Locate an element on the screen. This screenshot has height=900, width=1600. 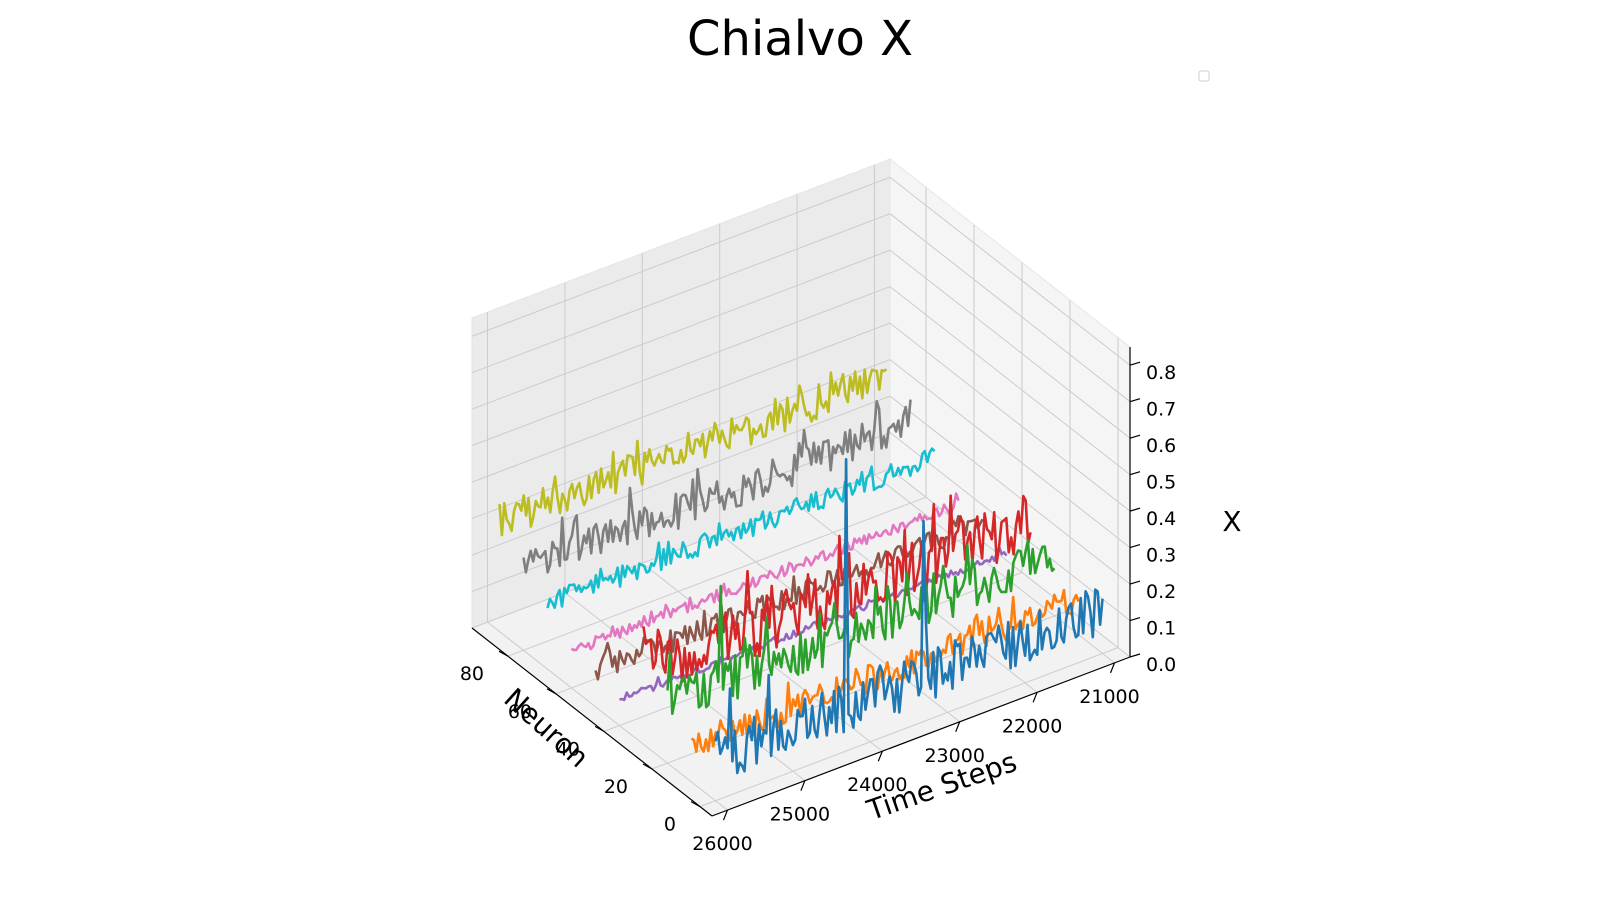
z-tick-label: 0.2 is located at coordinates (1161, 592).